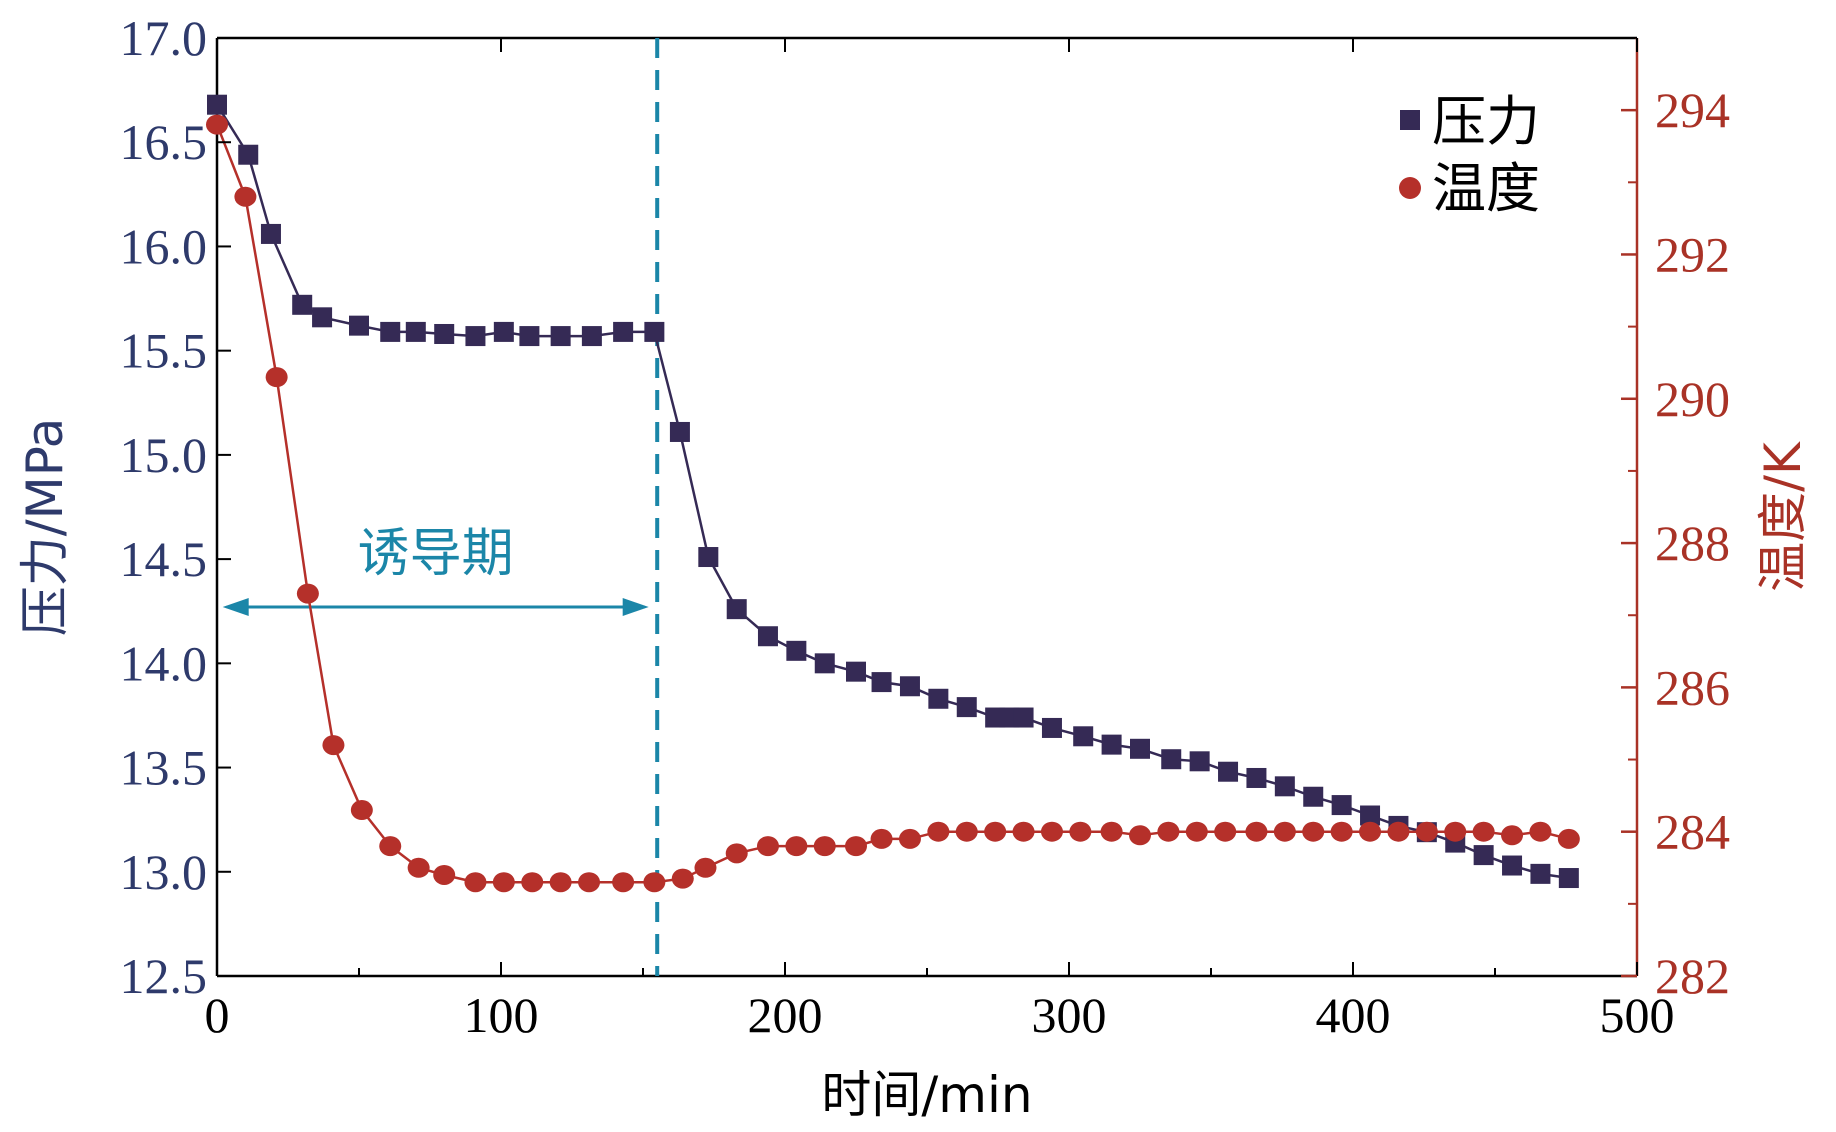 The image size is (1836, 1132). Describe the element at coordinates (635, 607) in the screenshot. I see `induction-arrow-head-right` at that location.